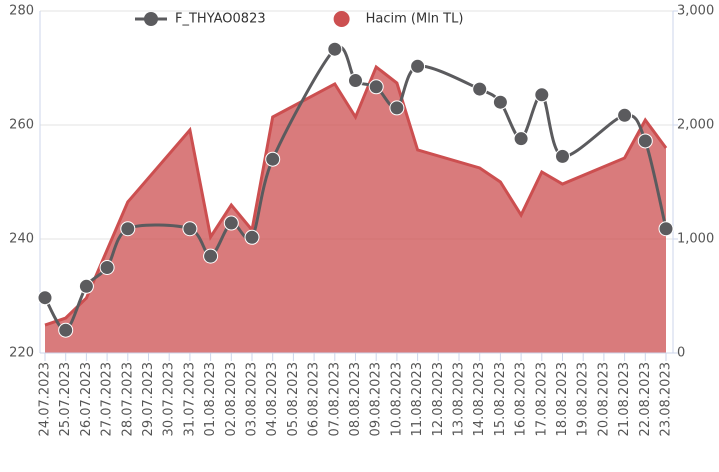 The height and width of the screenshot is (472, 719). I want to click on x-tick-label: 27.07.2023, so click(107, 399).